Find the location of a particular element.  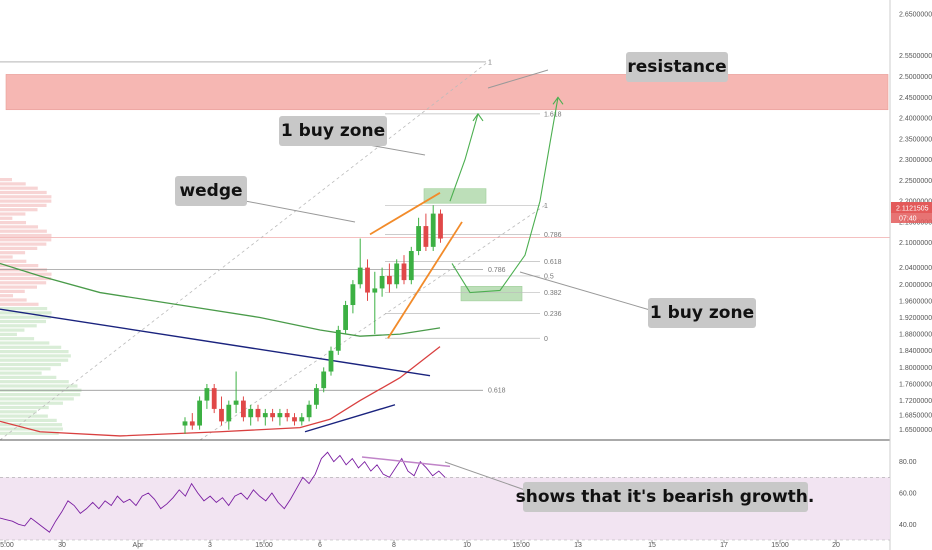

time-tag-text: 07:40 is located at coordinates (908, 219).